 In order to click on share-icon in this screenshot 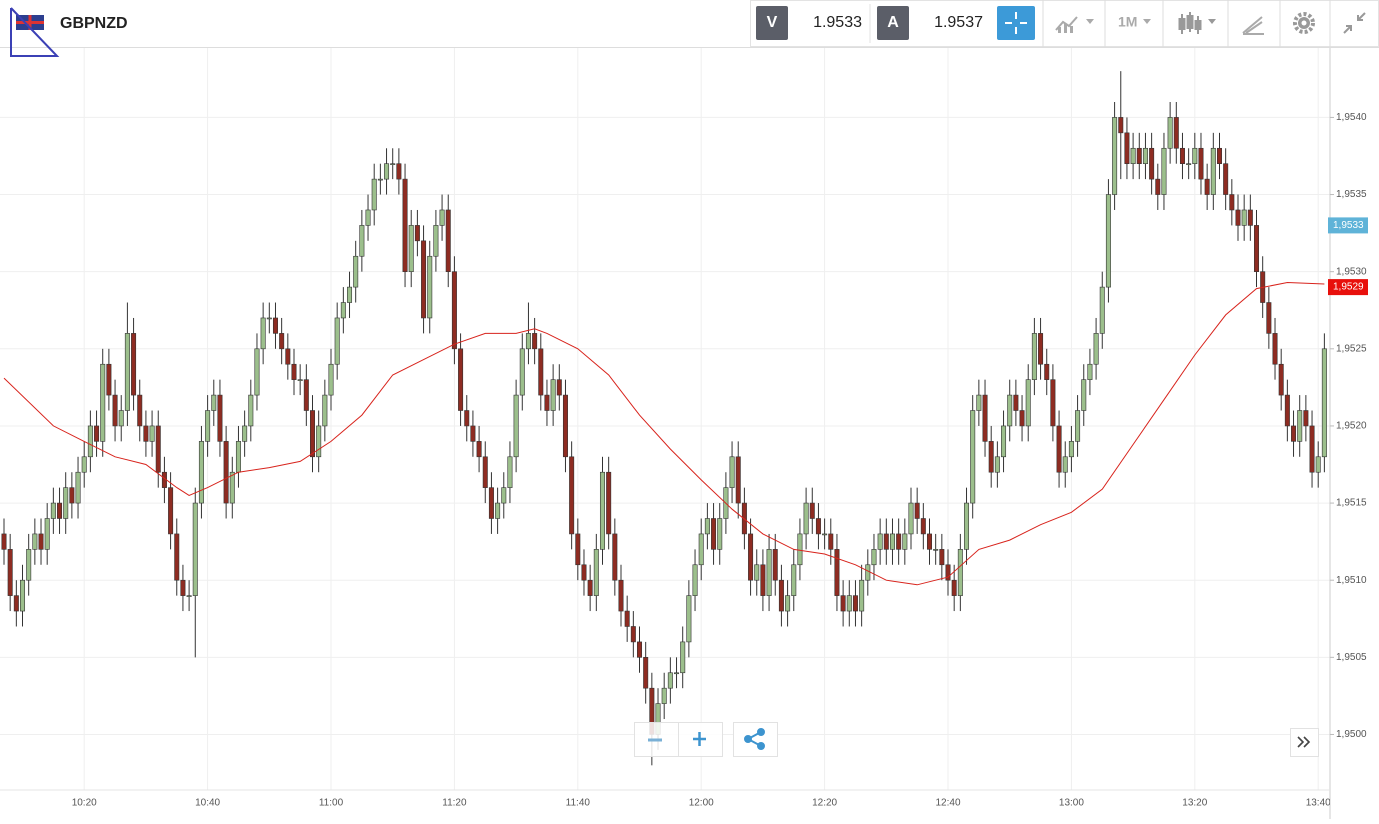, I will do `click(754, 739)`.